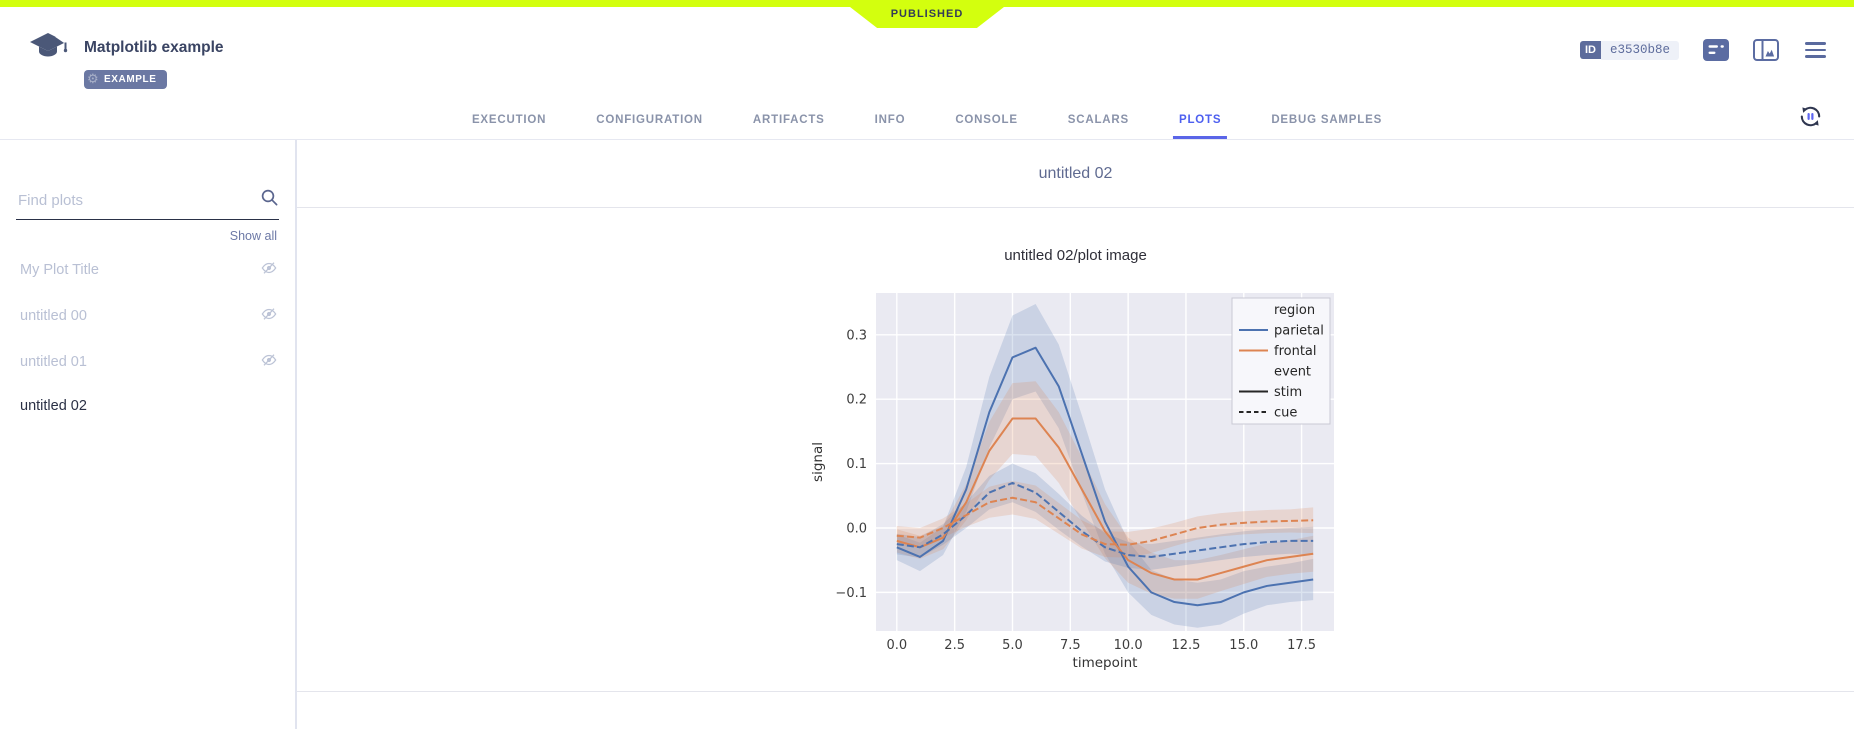 The width and height of the screenshot is (1854, 730). What do you see at coordinates (1288, 392) in the screenshot?
I see `svg-text: stim` at bounding box center [1288, 392].